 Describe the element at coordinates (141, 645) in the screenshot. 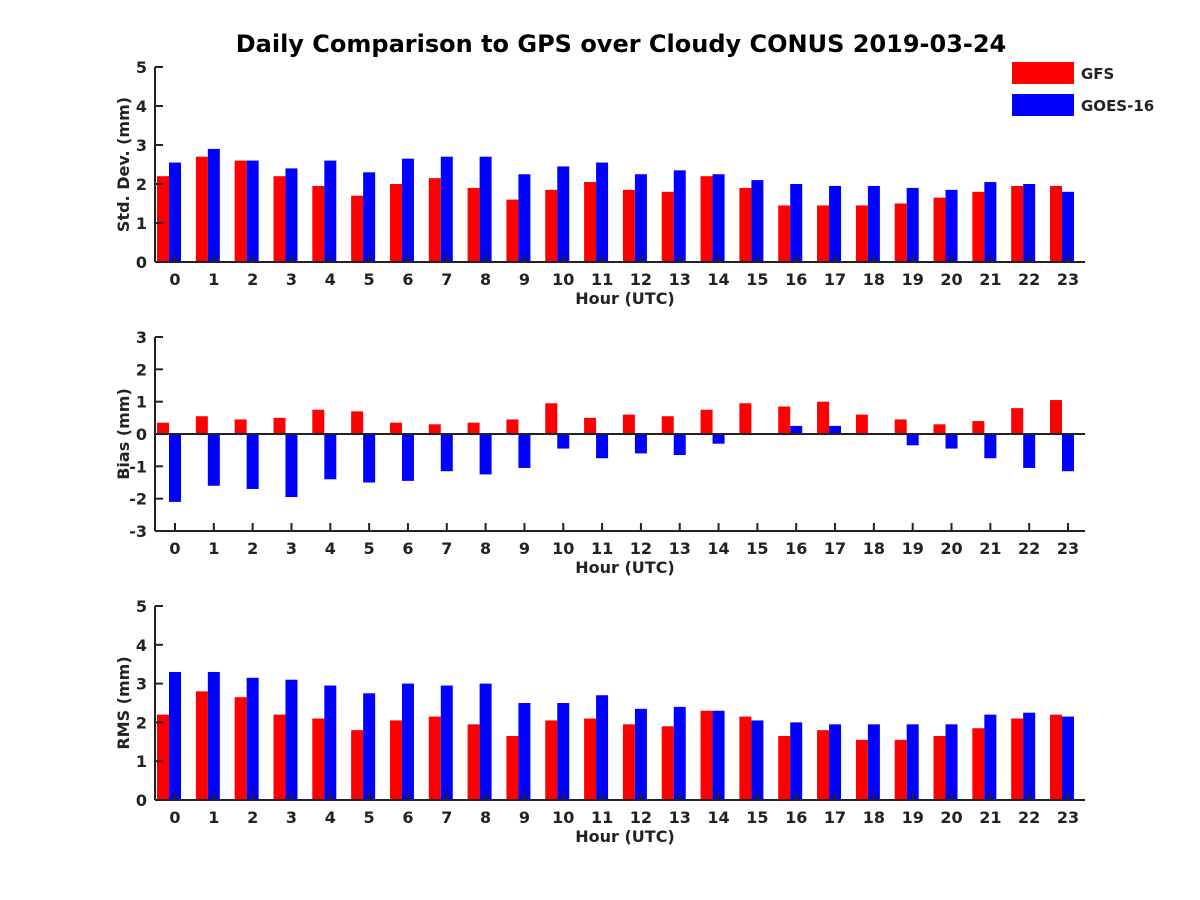

I see `y-tick-label: 4` at that location.